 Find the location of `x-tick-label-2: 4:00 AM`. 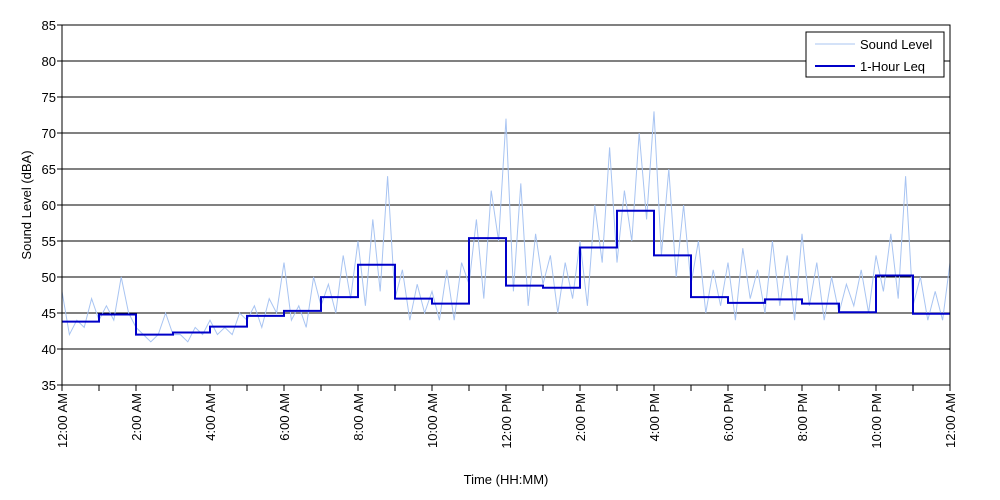

x-tick-label-2: 4:00 AM is located at coordinates (210, 417).